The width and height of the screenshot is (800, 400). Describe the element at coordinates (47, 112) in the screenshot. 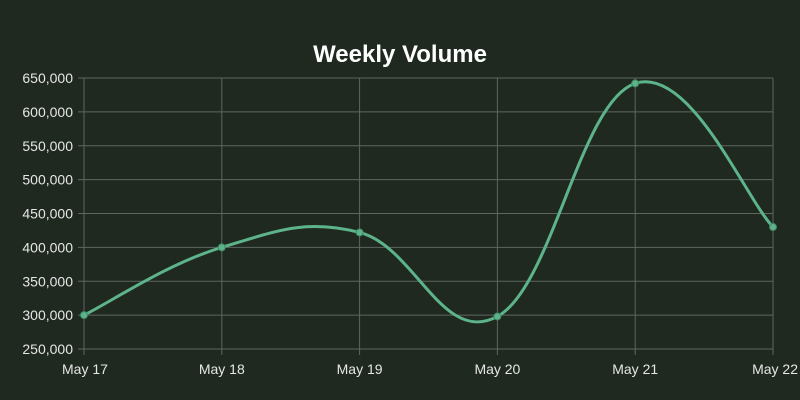

I see `y-tick-label: 600,000` at that location.